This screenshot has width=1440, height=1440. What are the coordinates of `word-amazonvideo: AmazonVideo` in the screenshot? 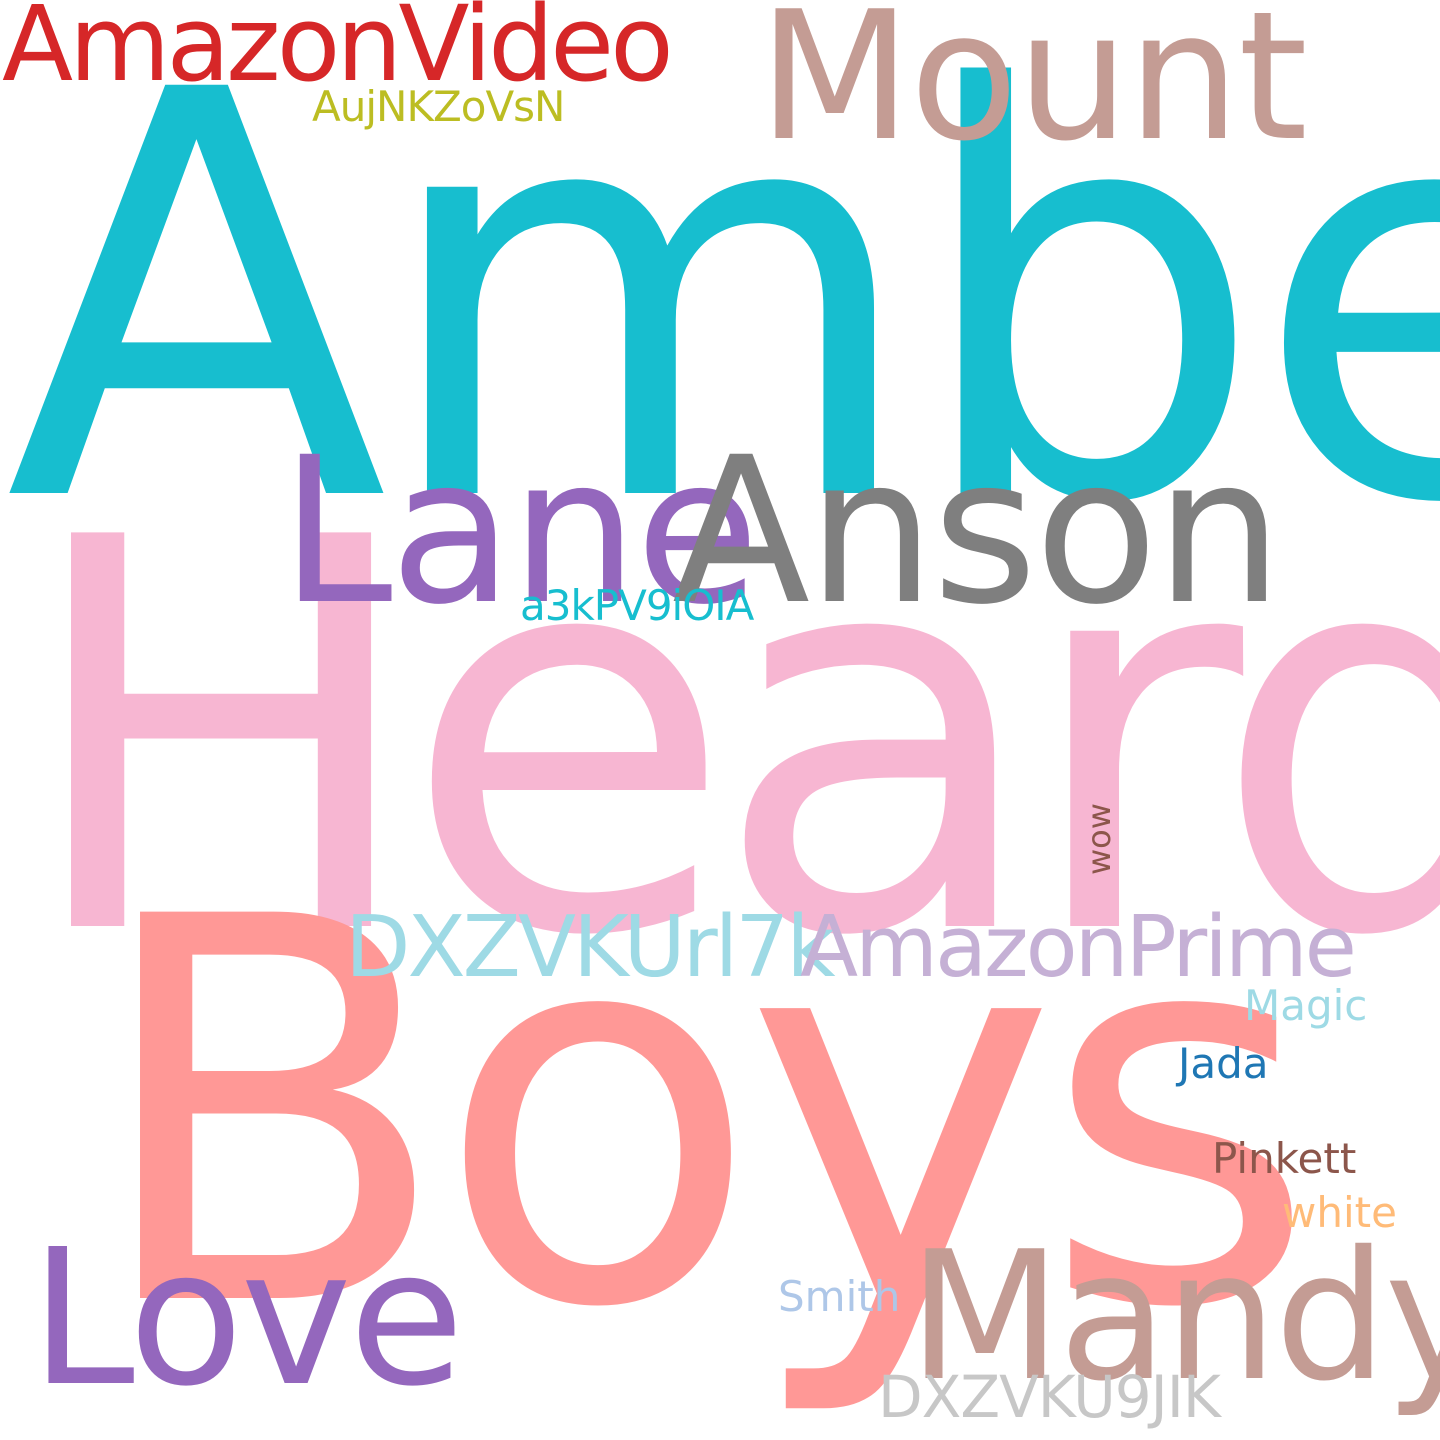 It's located at (338, 52).